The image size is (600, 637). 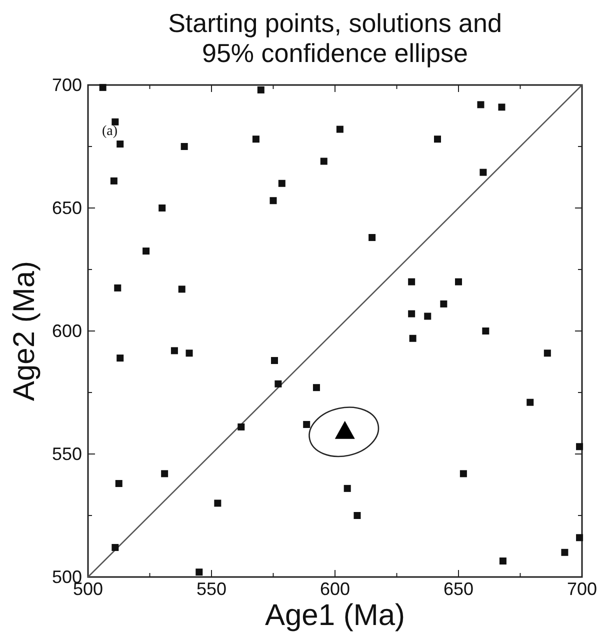 I want to click on x-tick-label: 550, so click(x=211, y=589).